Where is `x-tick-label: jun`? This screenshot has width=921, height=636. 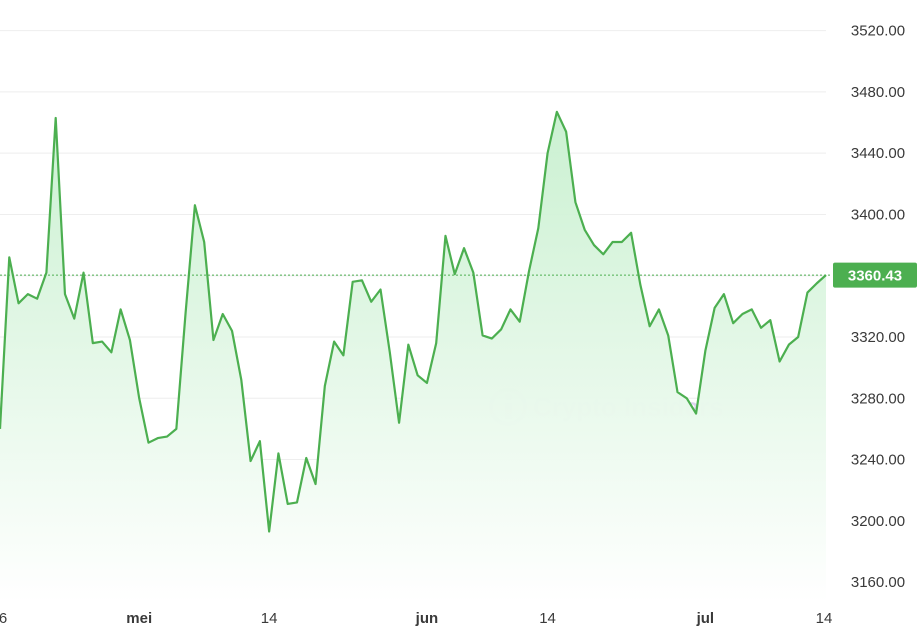
x-tick-label: jun is located at coordinates (427, 618).